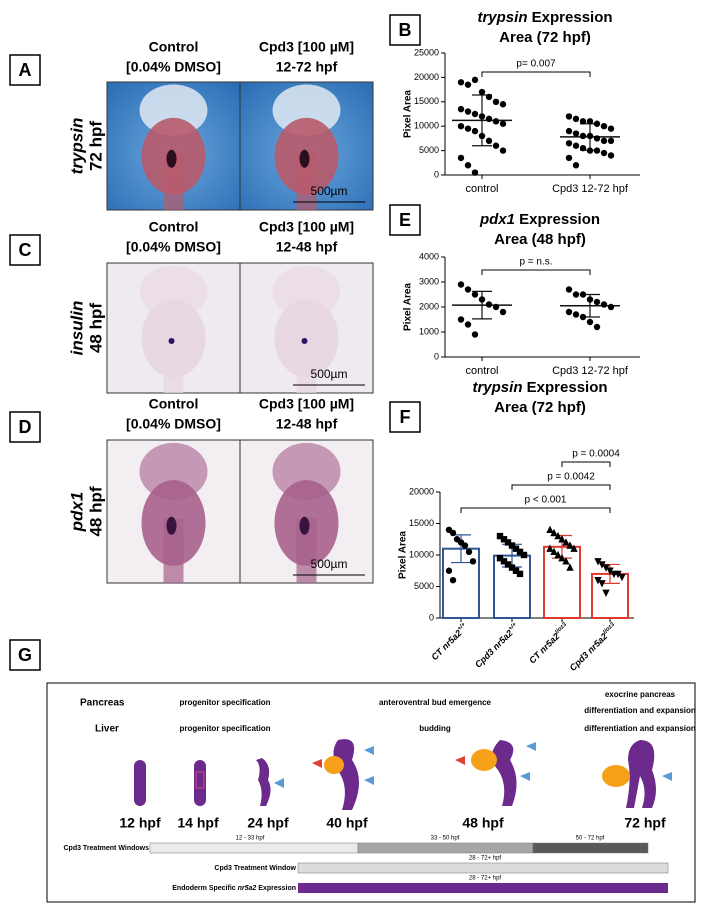  I want to click on panel-letter: G, so click(25, 655).